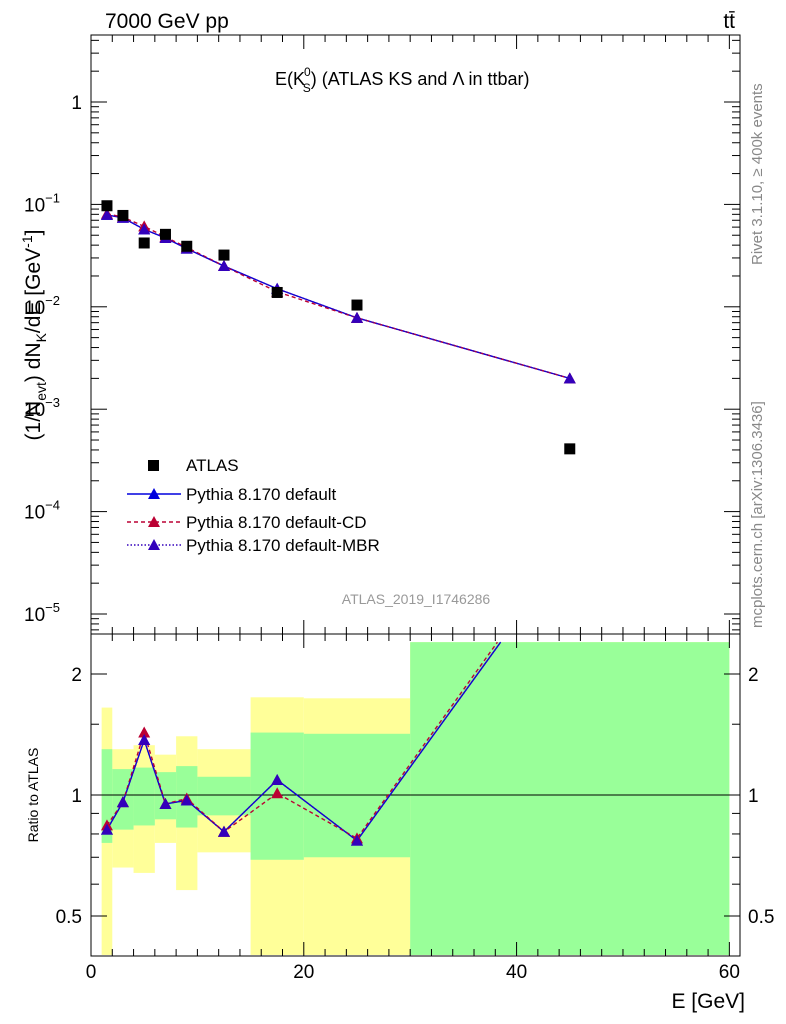 The height and width of the screenshot is (1024, 786). Describe the element at coordinates (757, 514) in the screenshot. I see `mcplots-label: mcplots.cern.ch [arXiv:1306.3436]` at that location.